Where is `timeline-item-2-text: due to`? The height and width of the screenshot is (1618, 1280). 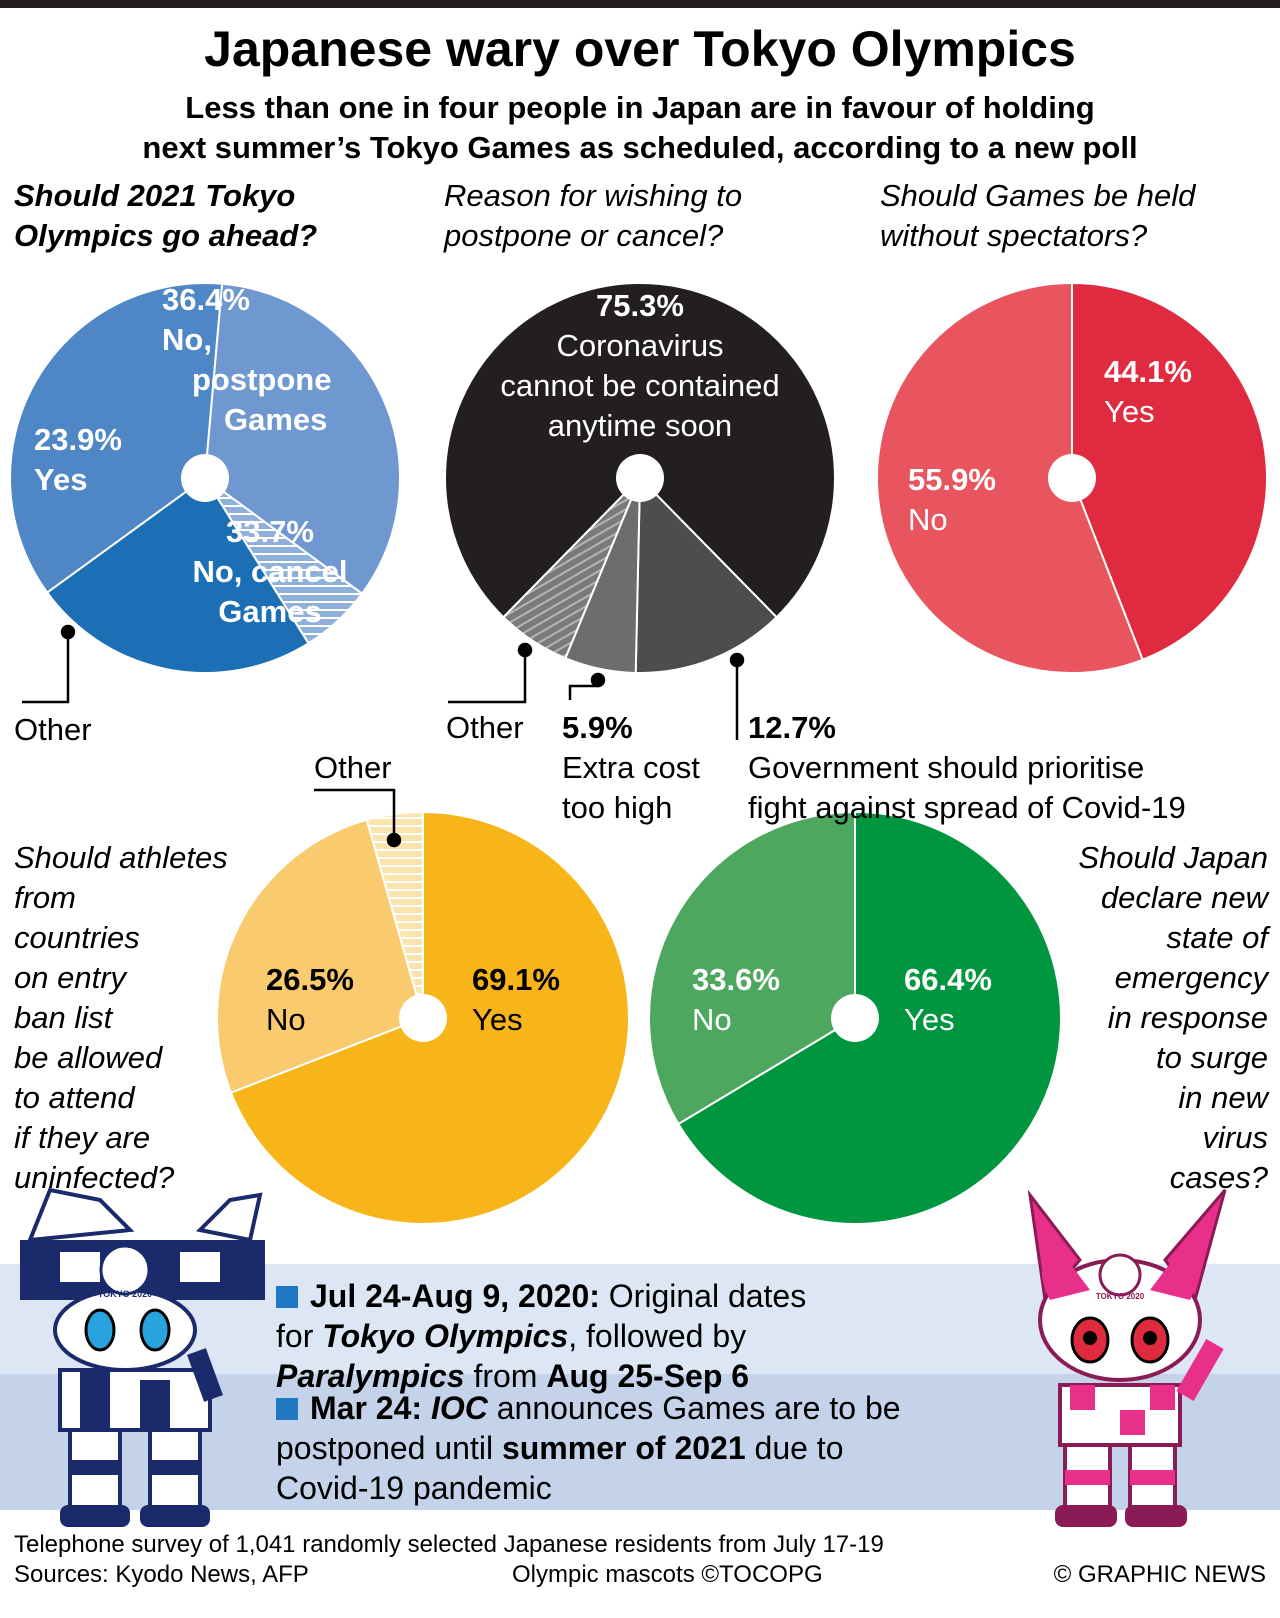
timeline-item-2-text: due to is located at coordinates (794, 1448).